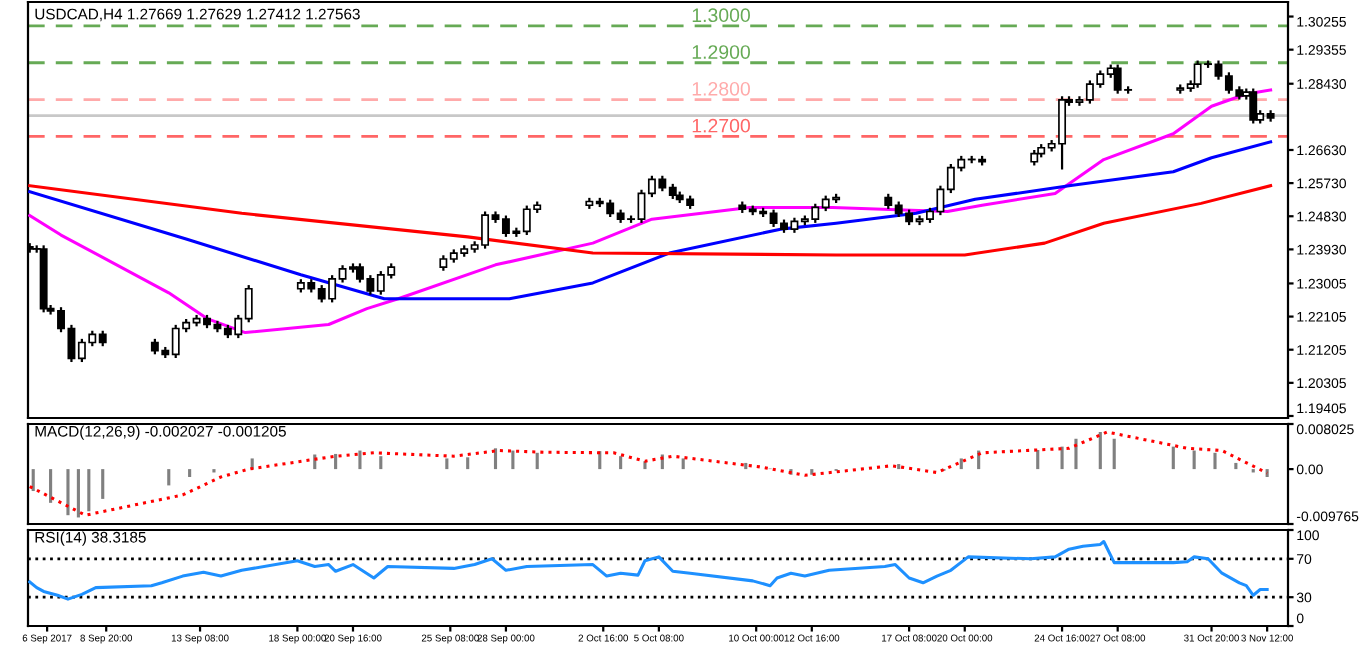 This screenshot has width=1372, height=656. I want to click on candlestick, so click(1253, 106).